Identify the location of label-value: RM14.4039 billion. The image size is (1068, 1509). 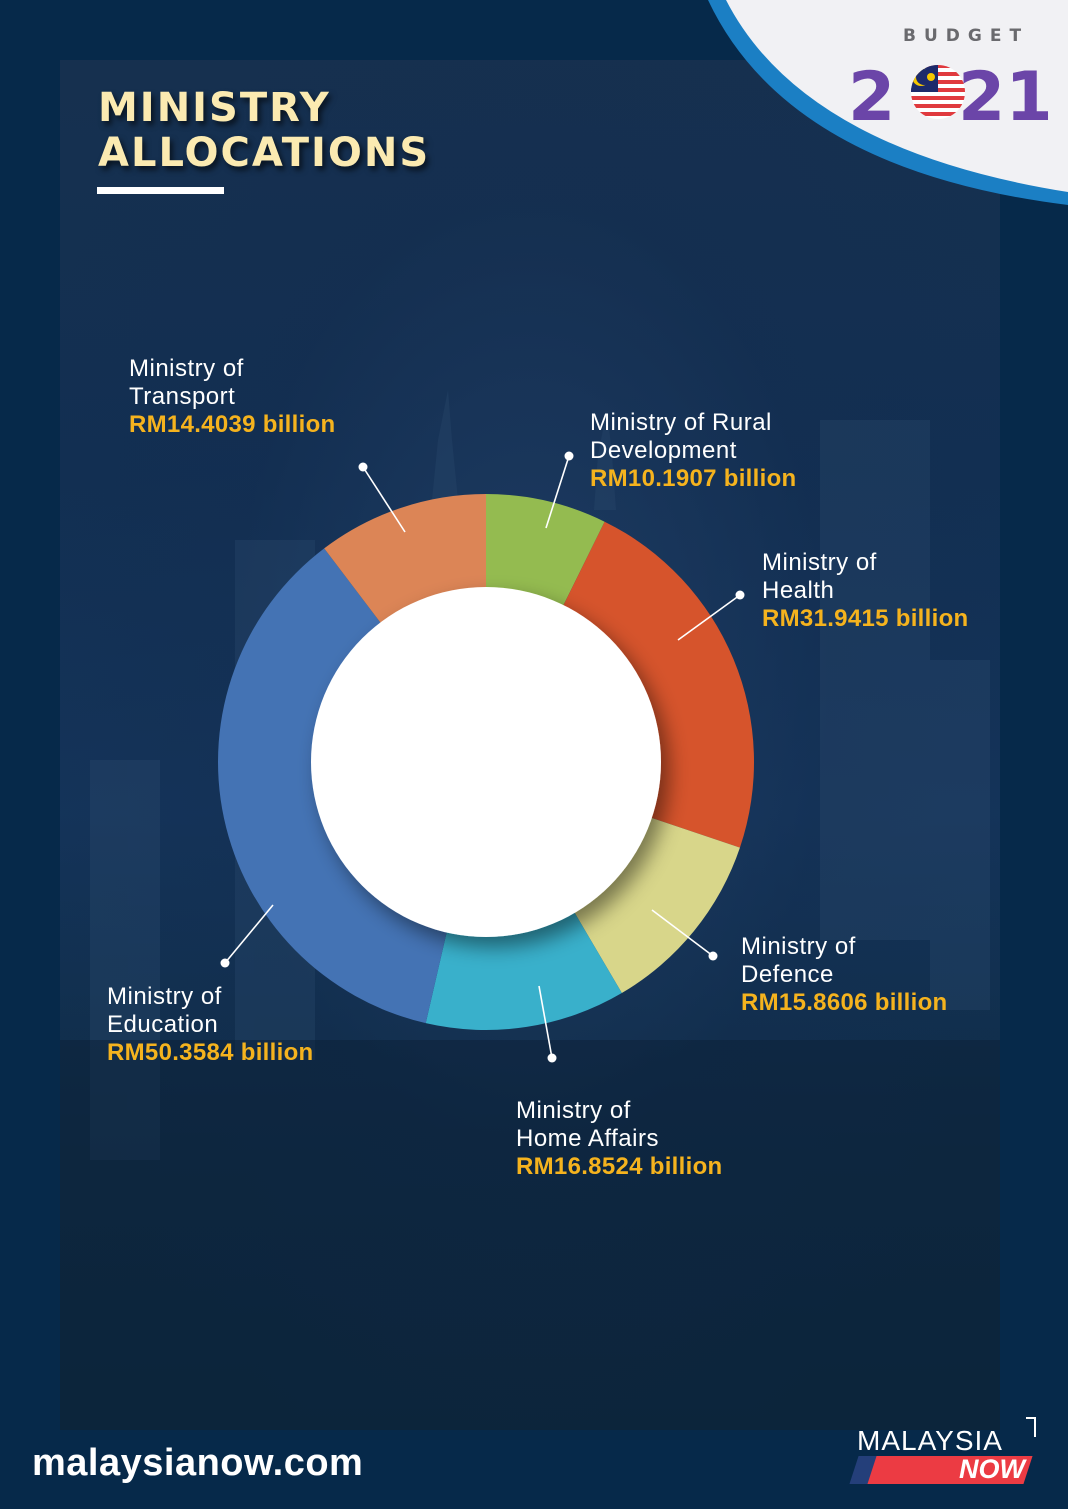
(232, 424).